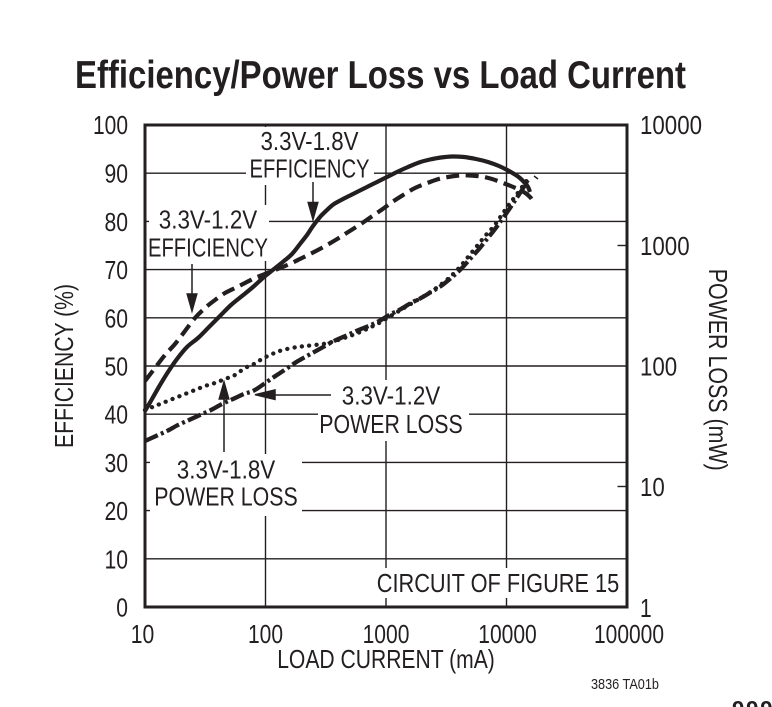  What do you see at coordinates (64, 366) in the screenshot?
I see `svg-text: EFFICIENCY (%)` at bounding box center [64, 366].